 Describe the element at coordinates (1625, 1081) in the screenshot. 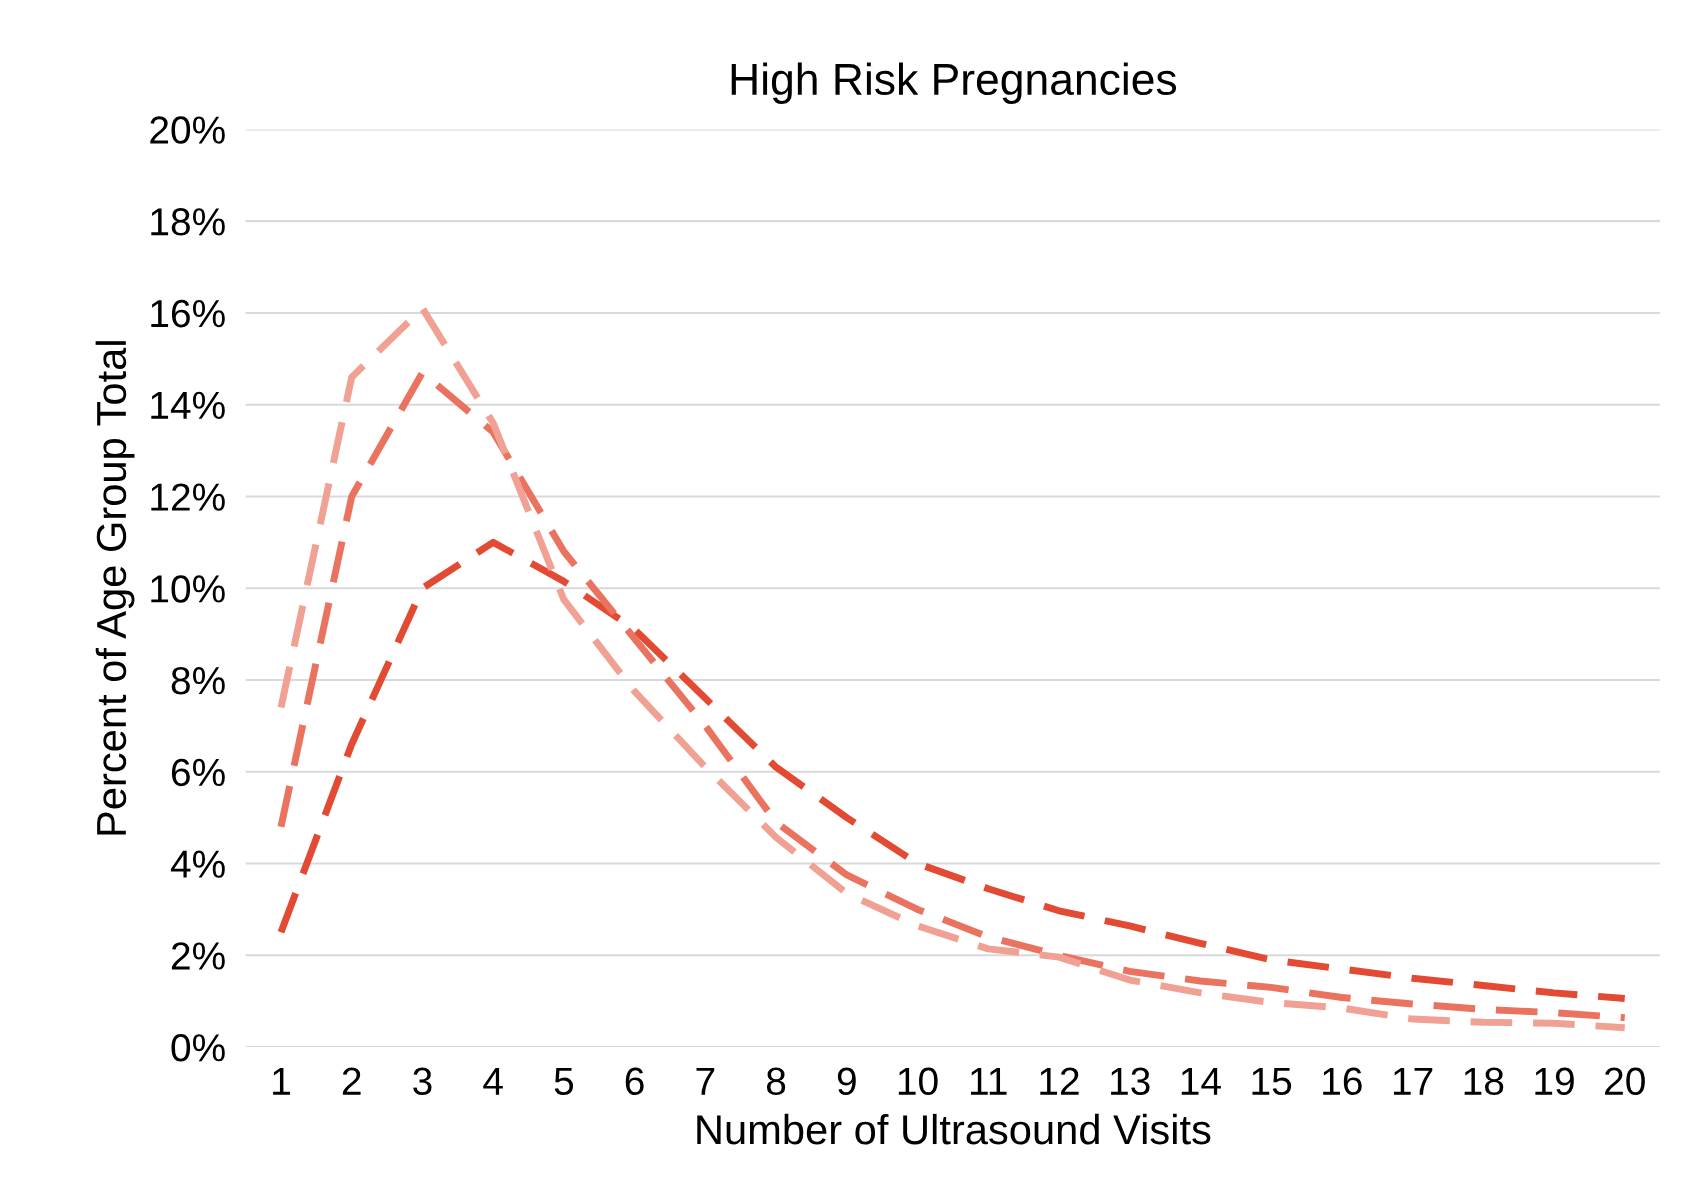

I see `x-tick-label: 20` at that location.